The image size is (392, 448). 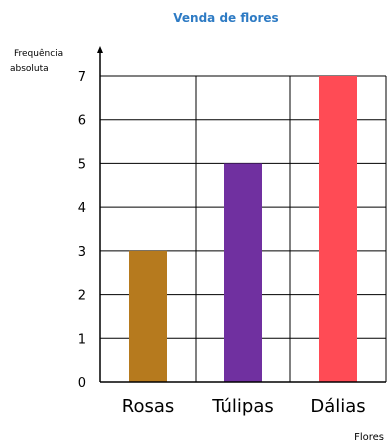 What do you see at coordinates (82, 296) in the screenshot?
I see `y-tick-label: 2` at bounding box center [82, 296].